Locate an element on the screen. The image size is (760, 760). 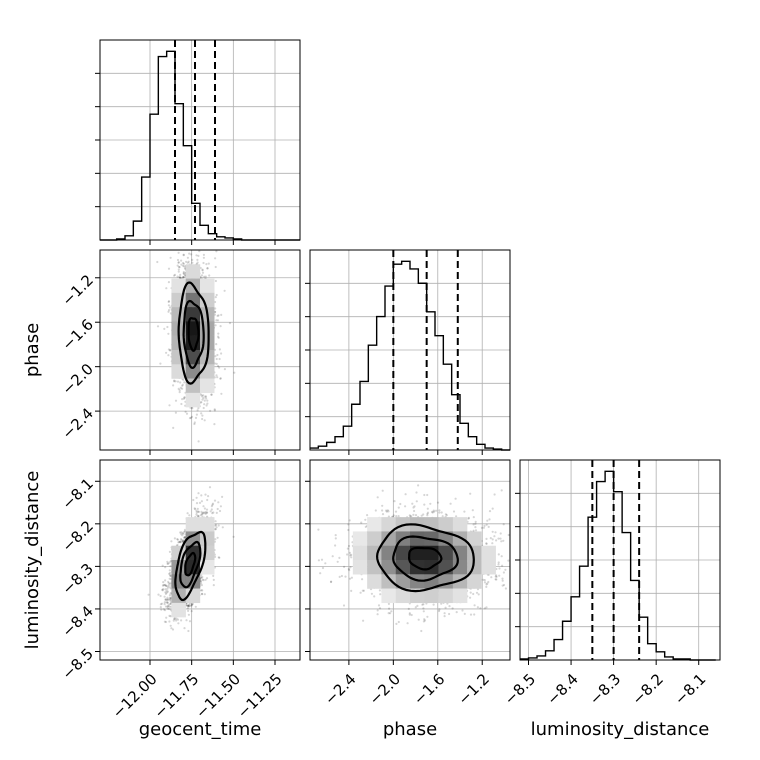
x-tick-label: −8.1 is located at coordinates (690, 689).